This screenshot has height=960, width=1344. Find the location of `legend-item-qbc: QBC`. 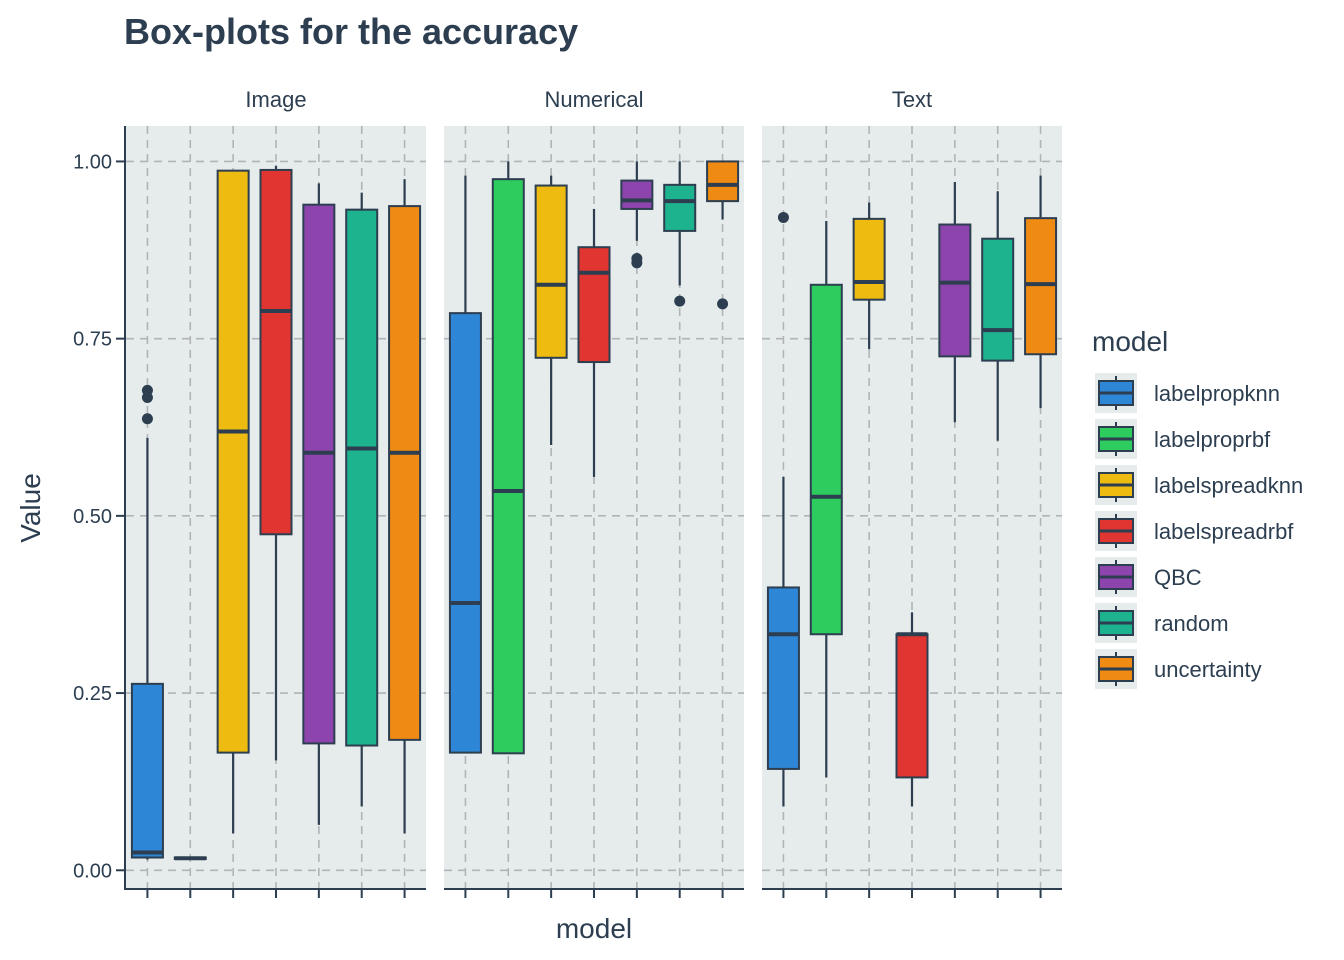

legend-item-qbc: QBC is located at coordinates (1148, 577).